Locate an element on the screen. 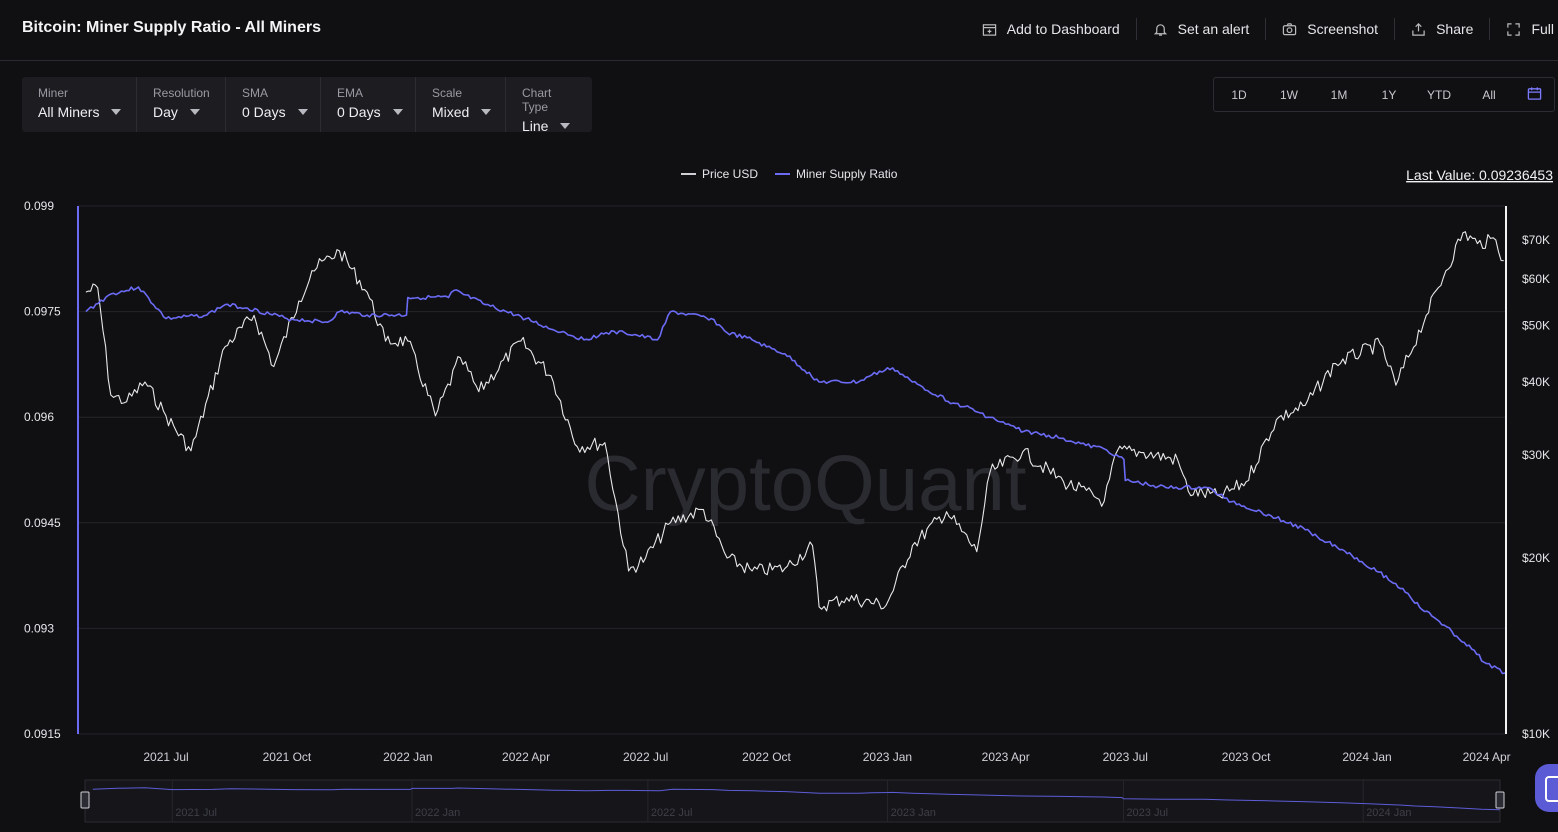 The image size is (1558, 832). screenshot-button: Screenshot is located at coordinates (1329, 29).